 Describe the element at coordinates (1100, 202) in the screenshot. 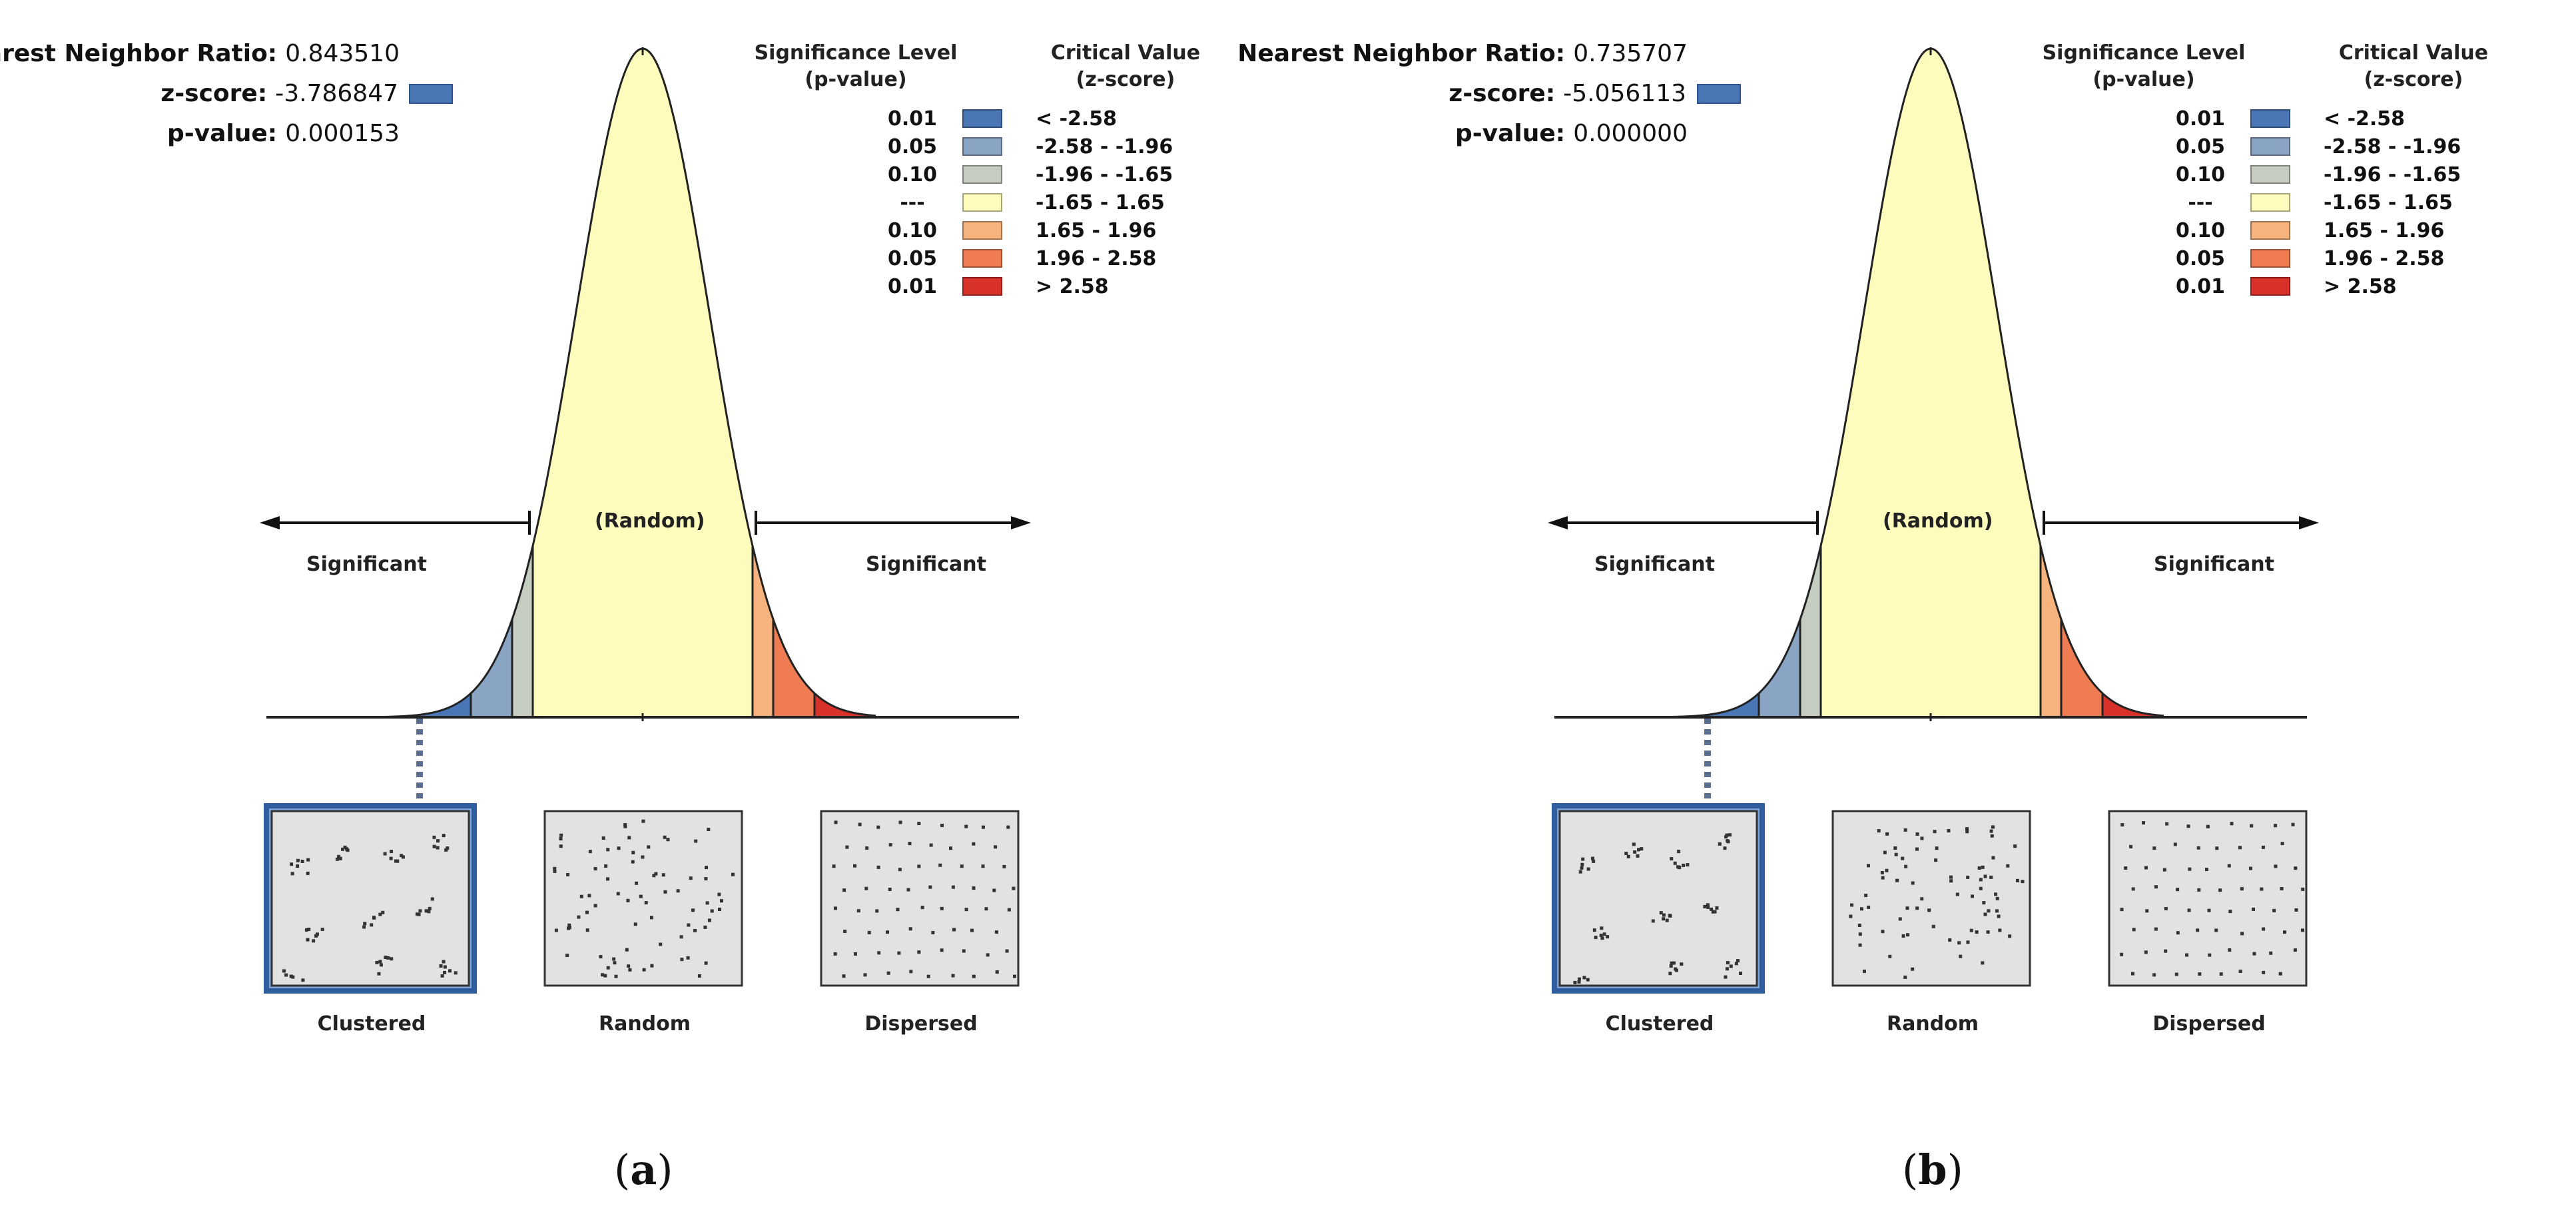

I see `legend-z-range: -1.65 - 1.65` at that location.